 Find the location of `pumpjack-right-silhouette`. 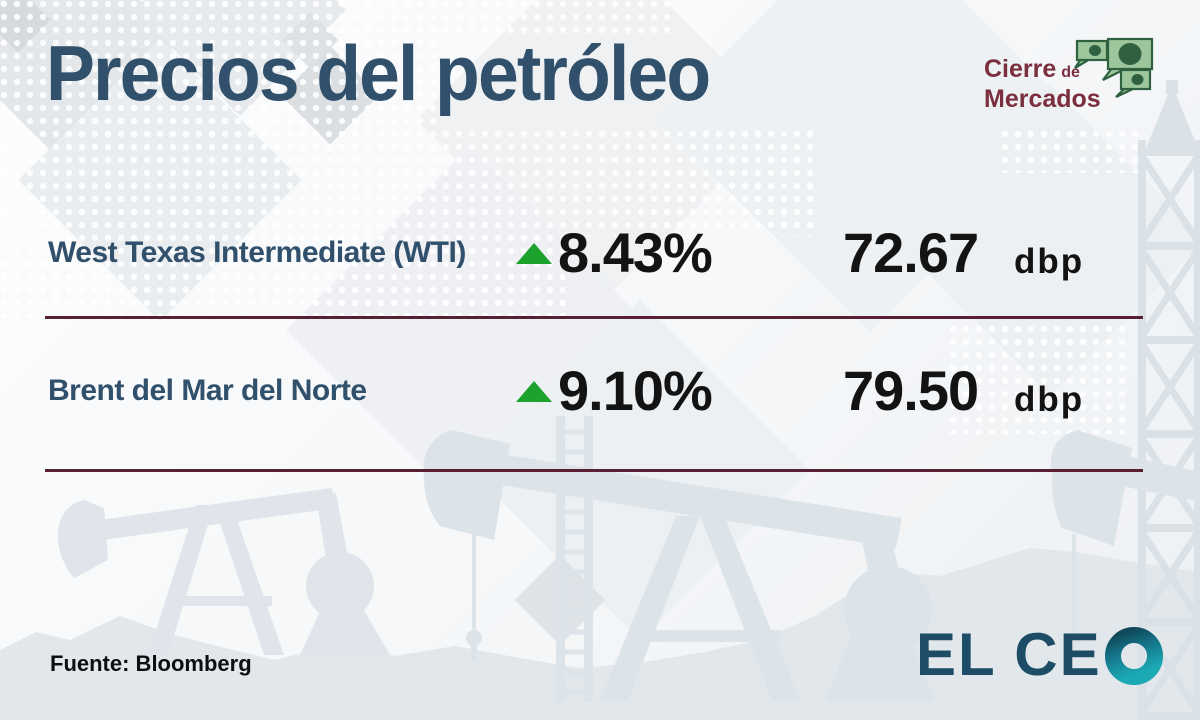

pumpjack-right-silhouette is located at coordinates (1125, 539).